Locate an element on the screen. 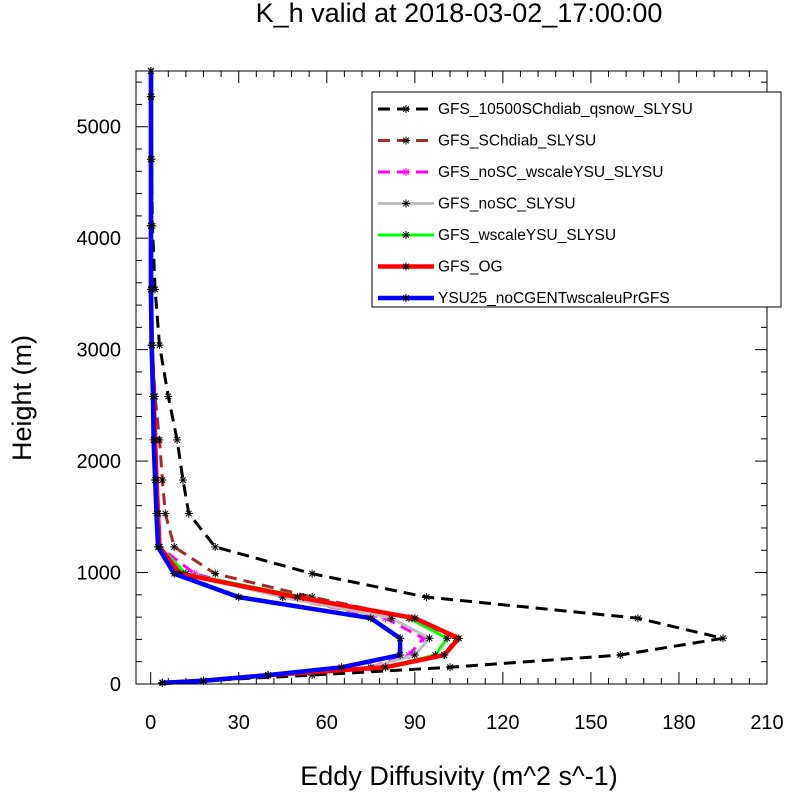 This screenshot has height=796, width=789. legend-label: GFS_noSC_wscaleYSU_SLYSU is located at coordinates (550, 172).